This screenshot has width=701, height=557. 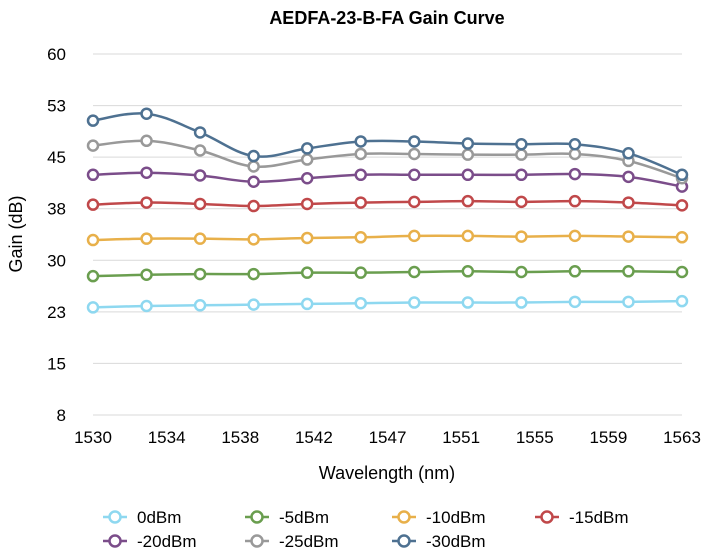 I want to click on legend-label: -10dBm, so click(x=456, y=517).